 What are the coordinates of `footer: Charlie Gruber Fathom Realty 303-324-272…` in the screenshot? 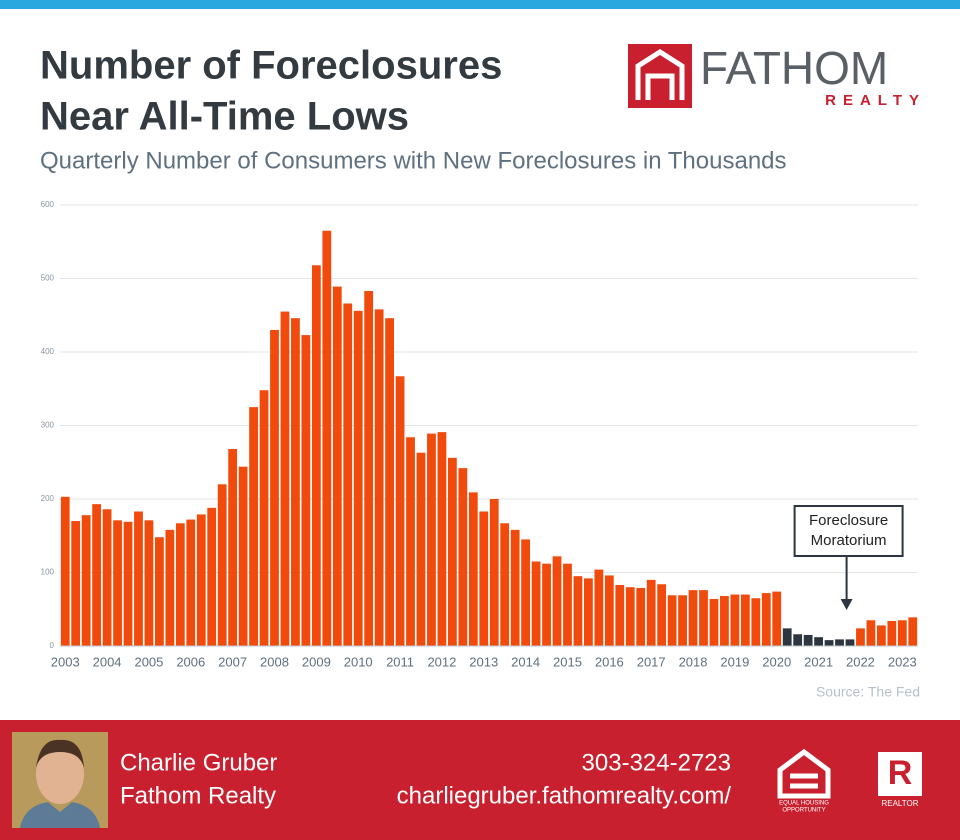 It's located at (480, 780).